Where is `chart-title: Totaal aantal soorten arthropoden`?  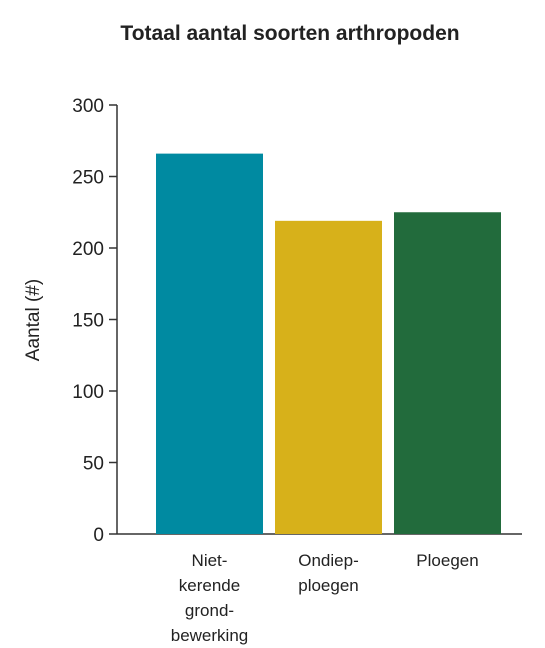
chart-title: Totaal aantal soorten arthropoden is located at coordinates (289, 33).